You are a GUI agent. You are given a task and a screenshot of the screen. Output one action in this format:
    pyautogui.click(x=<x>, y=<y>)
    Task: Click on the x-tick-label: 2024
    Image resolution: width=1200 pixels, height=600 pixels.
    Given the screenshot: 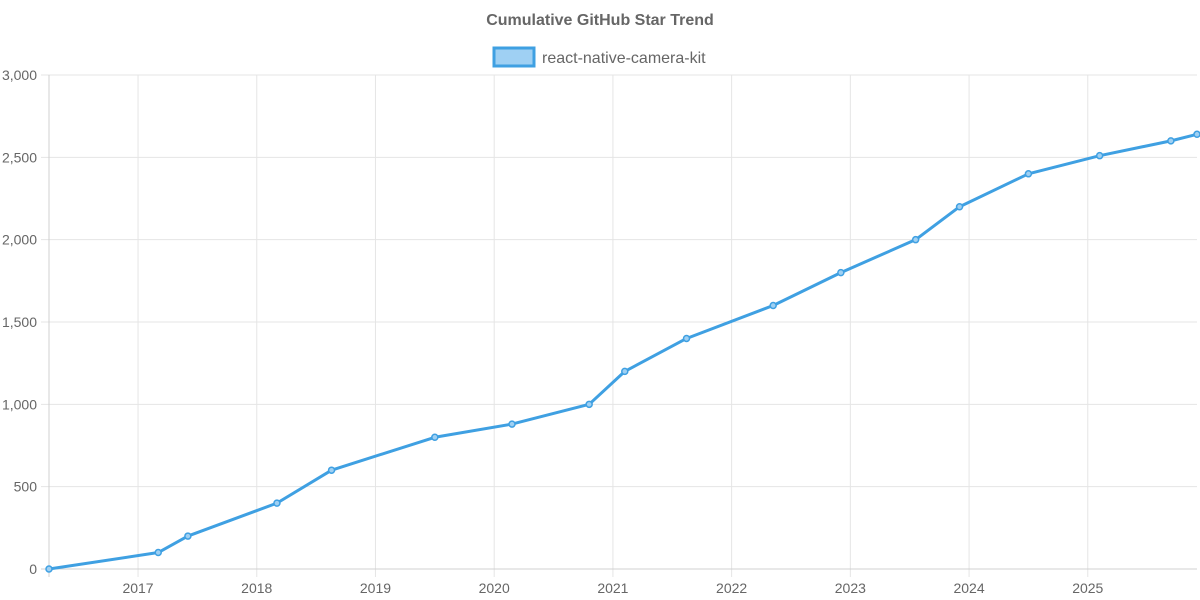 What is the action you would take?
    pyautogui.click(x=968, y=588)
    